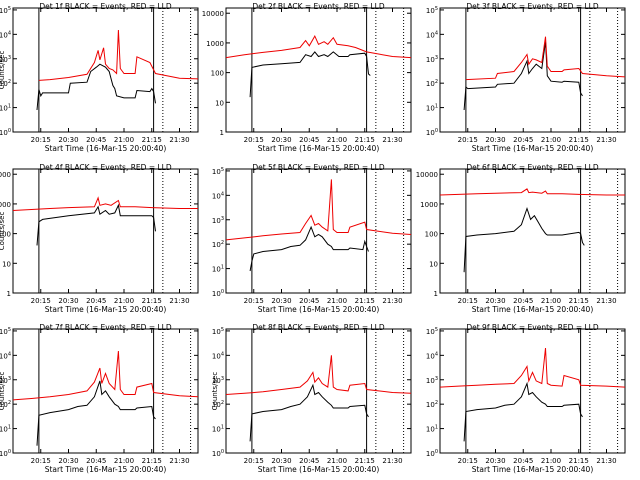 This screenshot has width=640, height=480. Describe the element at coordinates (3, 70) in the screenshot. I see `y-axis-label: Counts/sec` at that location.